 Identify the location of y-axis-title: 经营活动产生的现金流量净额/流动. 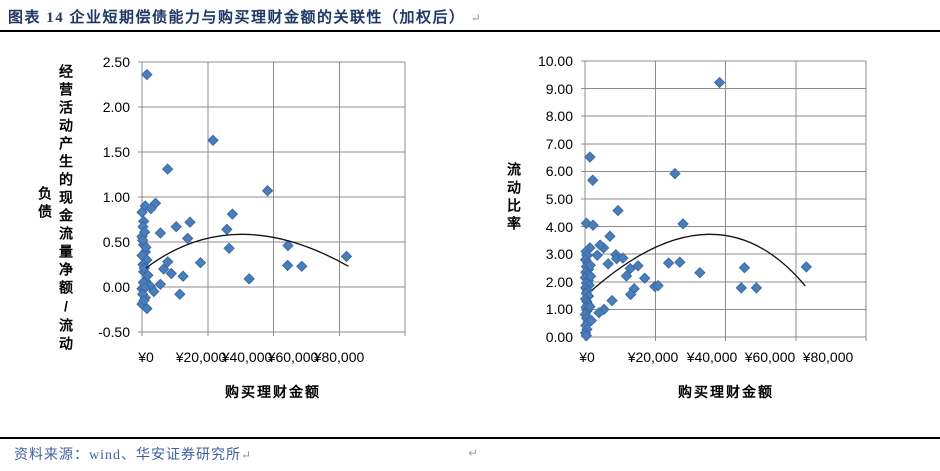
(66, 209).